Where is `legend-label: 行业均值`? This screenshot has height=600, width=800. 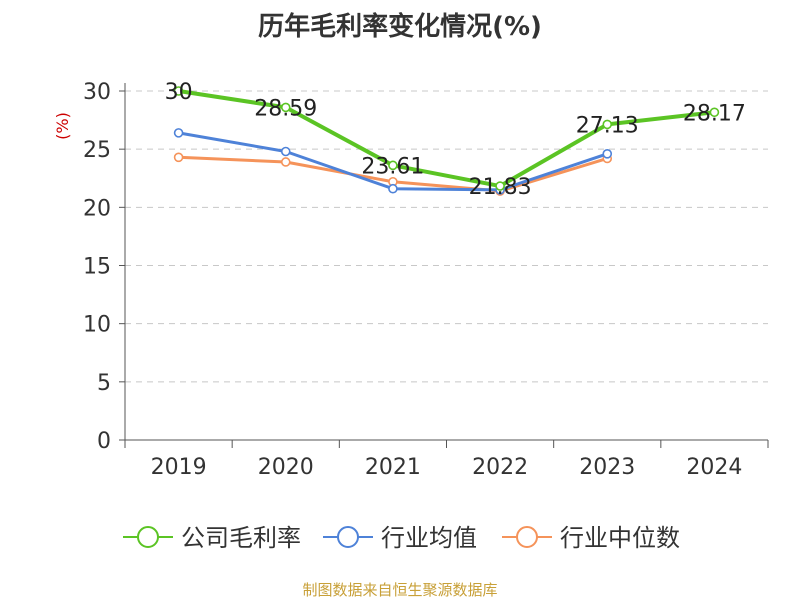
legend-label: 行业均值 is located at coordinates (429, 538).